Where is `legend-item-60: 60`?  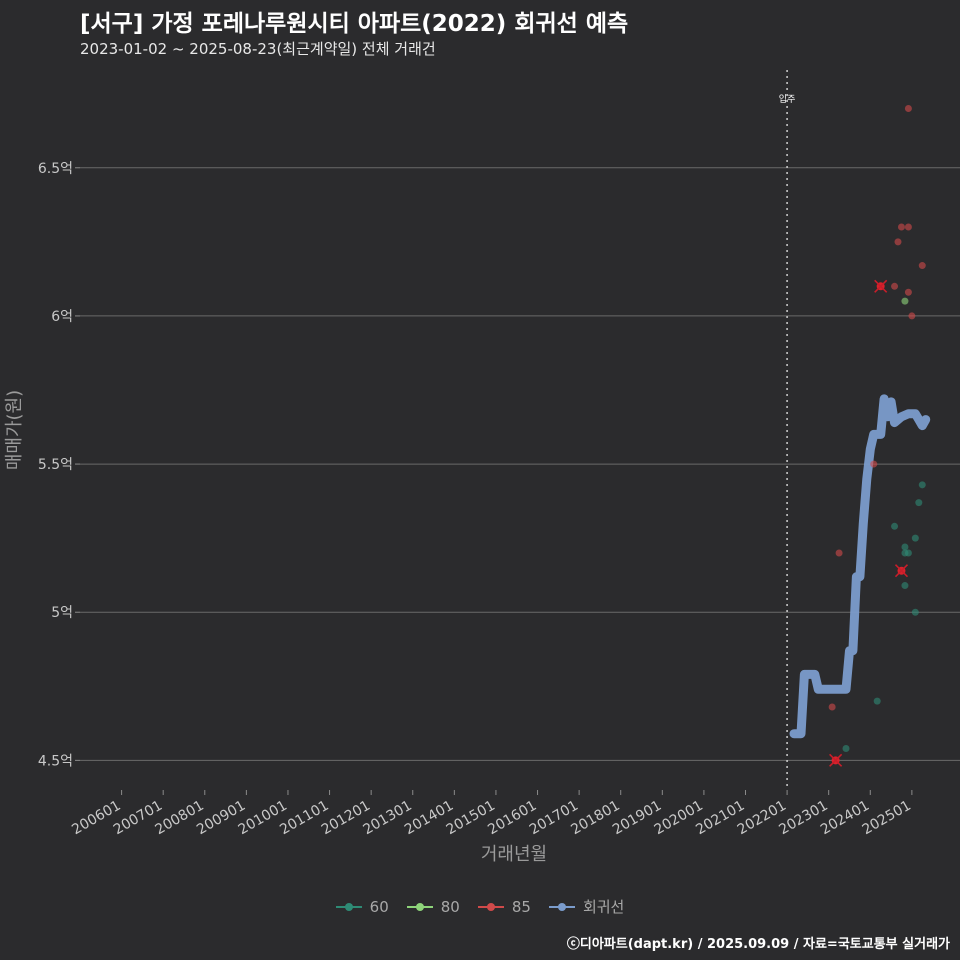
legend-item-60: 60 is located at coordinates (362, 906).